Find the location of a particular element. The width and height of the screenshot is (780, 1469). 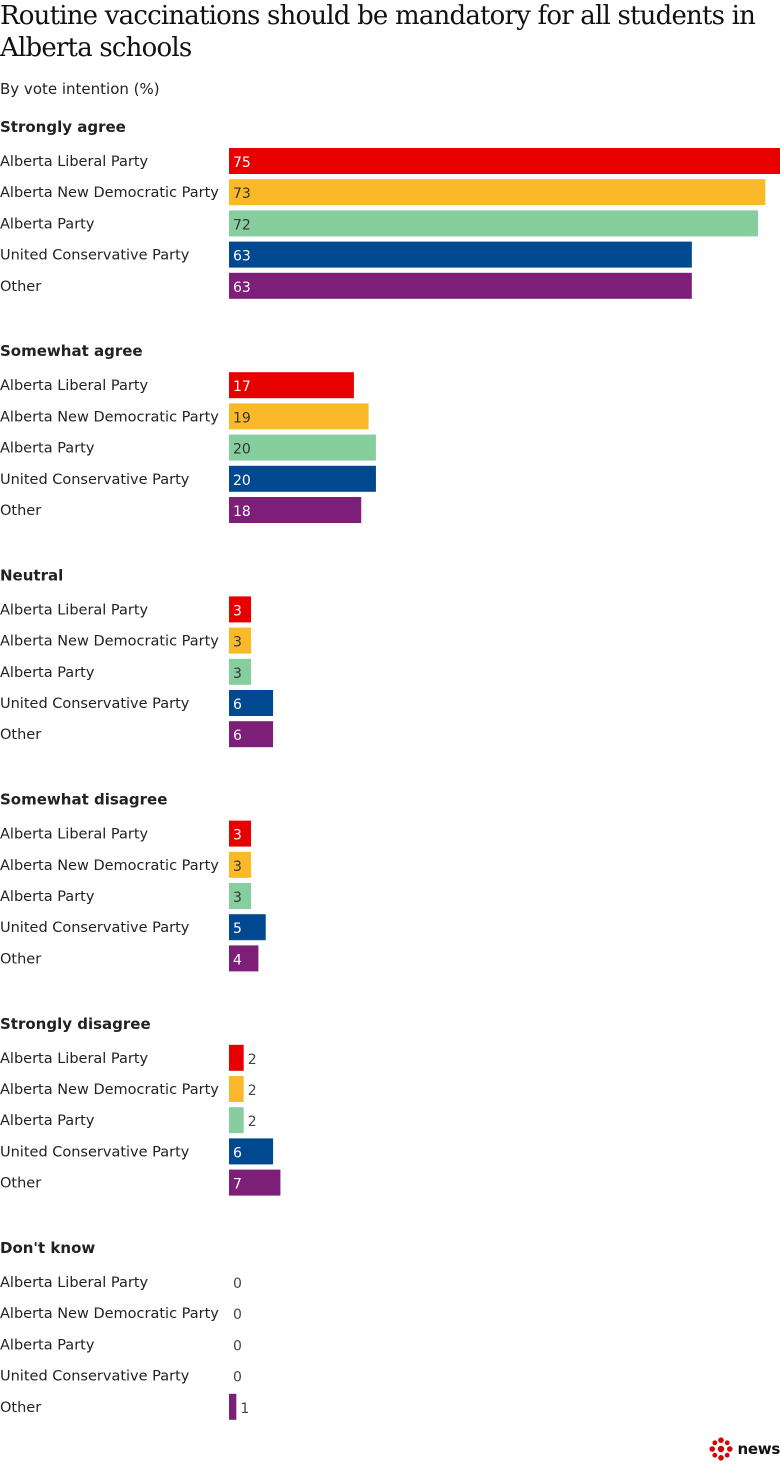

data-label: 72 is located at coordinates (242, 225).